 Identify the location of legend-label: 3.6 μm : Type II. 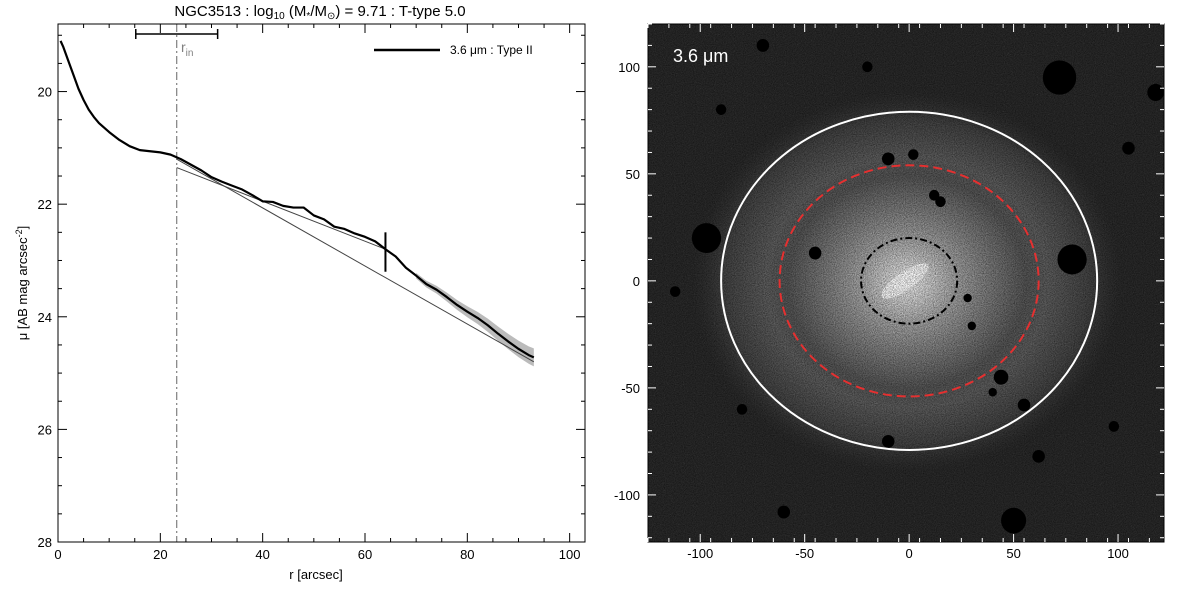
(491, 50).